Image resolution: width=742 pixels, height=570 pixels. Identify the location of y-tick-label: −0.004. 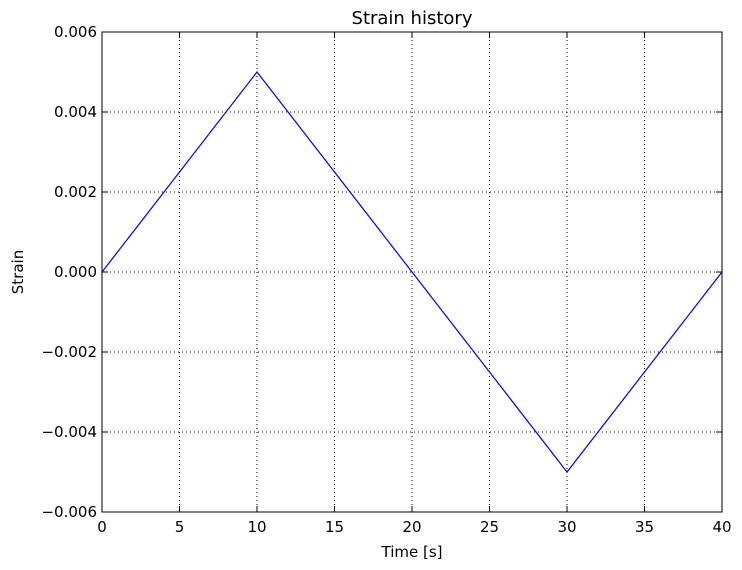
(69, 432).